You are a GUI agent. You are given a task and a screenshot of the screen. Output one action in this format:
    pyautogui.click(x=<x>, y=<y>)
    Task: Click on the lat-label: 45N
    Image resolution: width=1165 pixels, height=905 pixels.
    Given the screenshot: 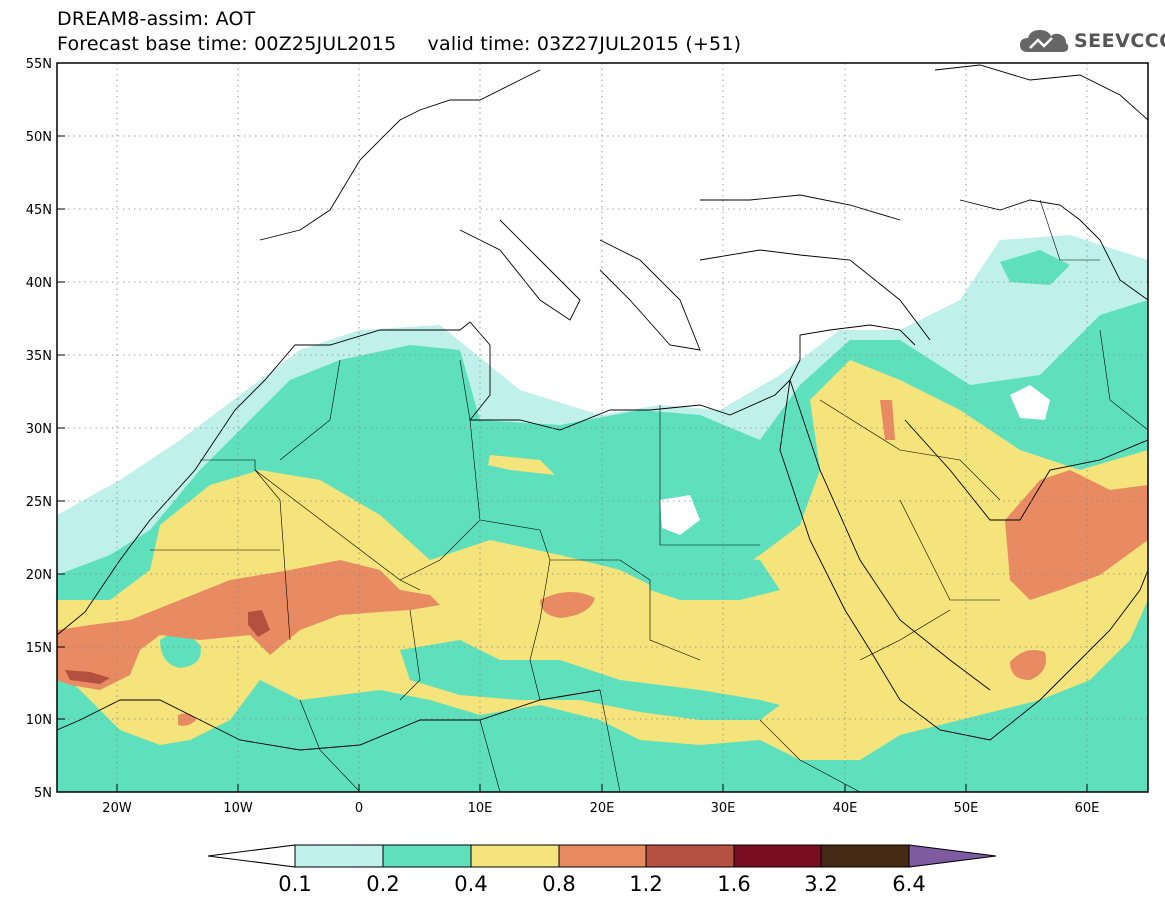 What is the action you would take?
    pyautogui.click(x=39, y=210)
    